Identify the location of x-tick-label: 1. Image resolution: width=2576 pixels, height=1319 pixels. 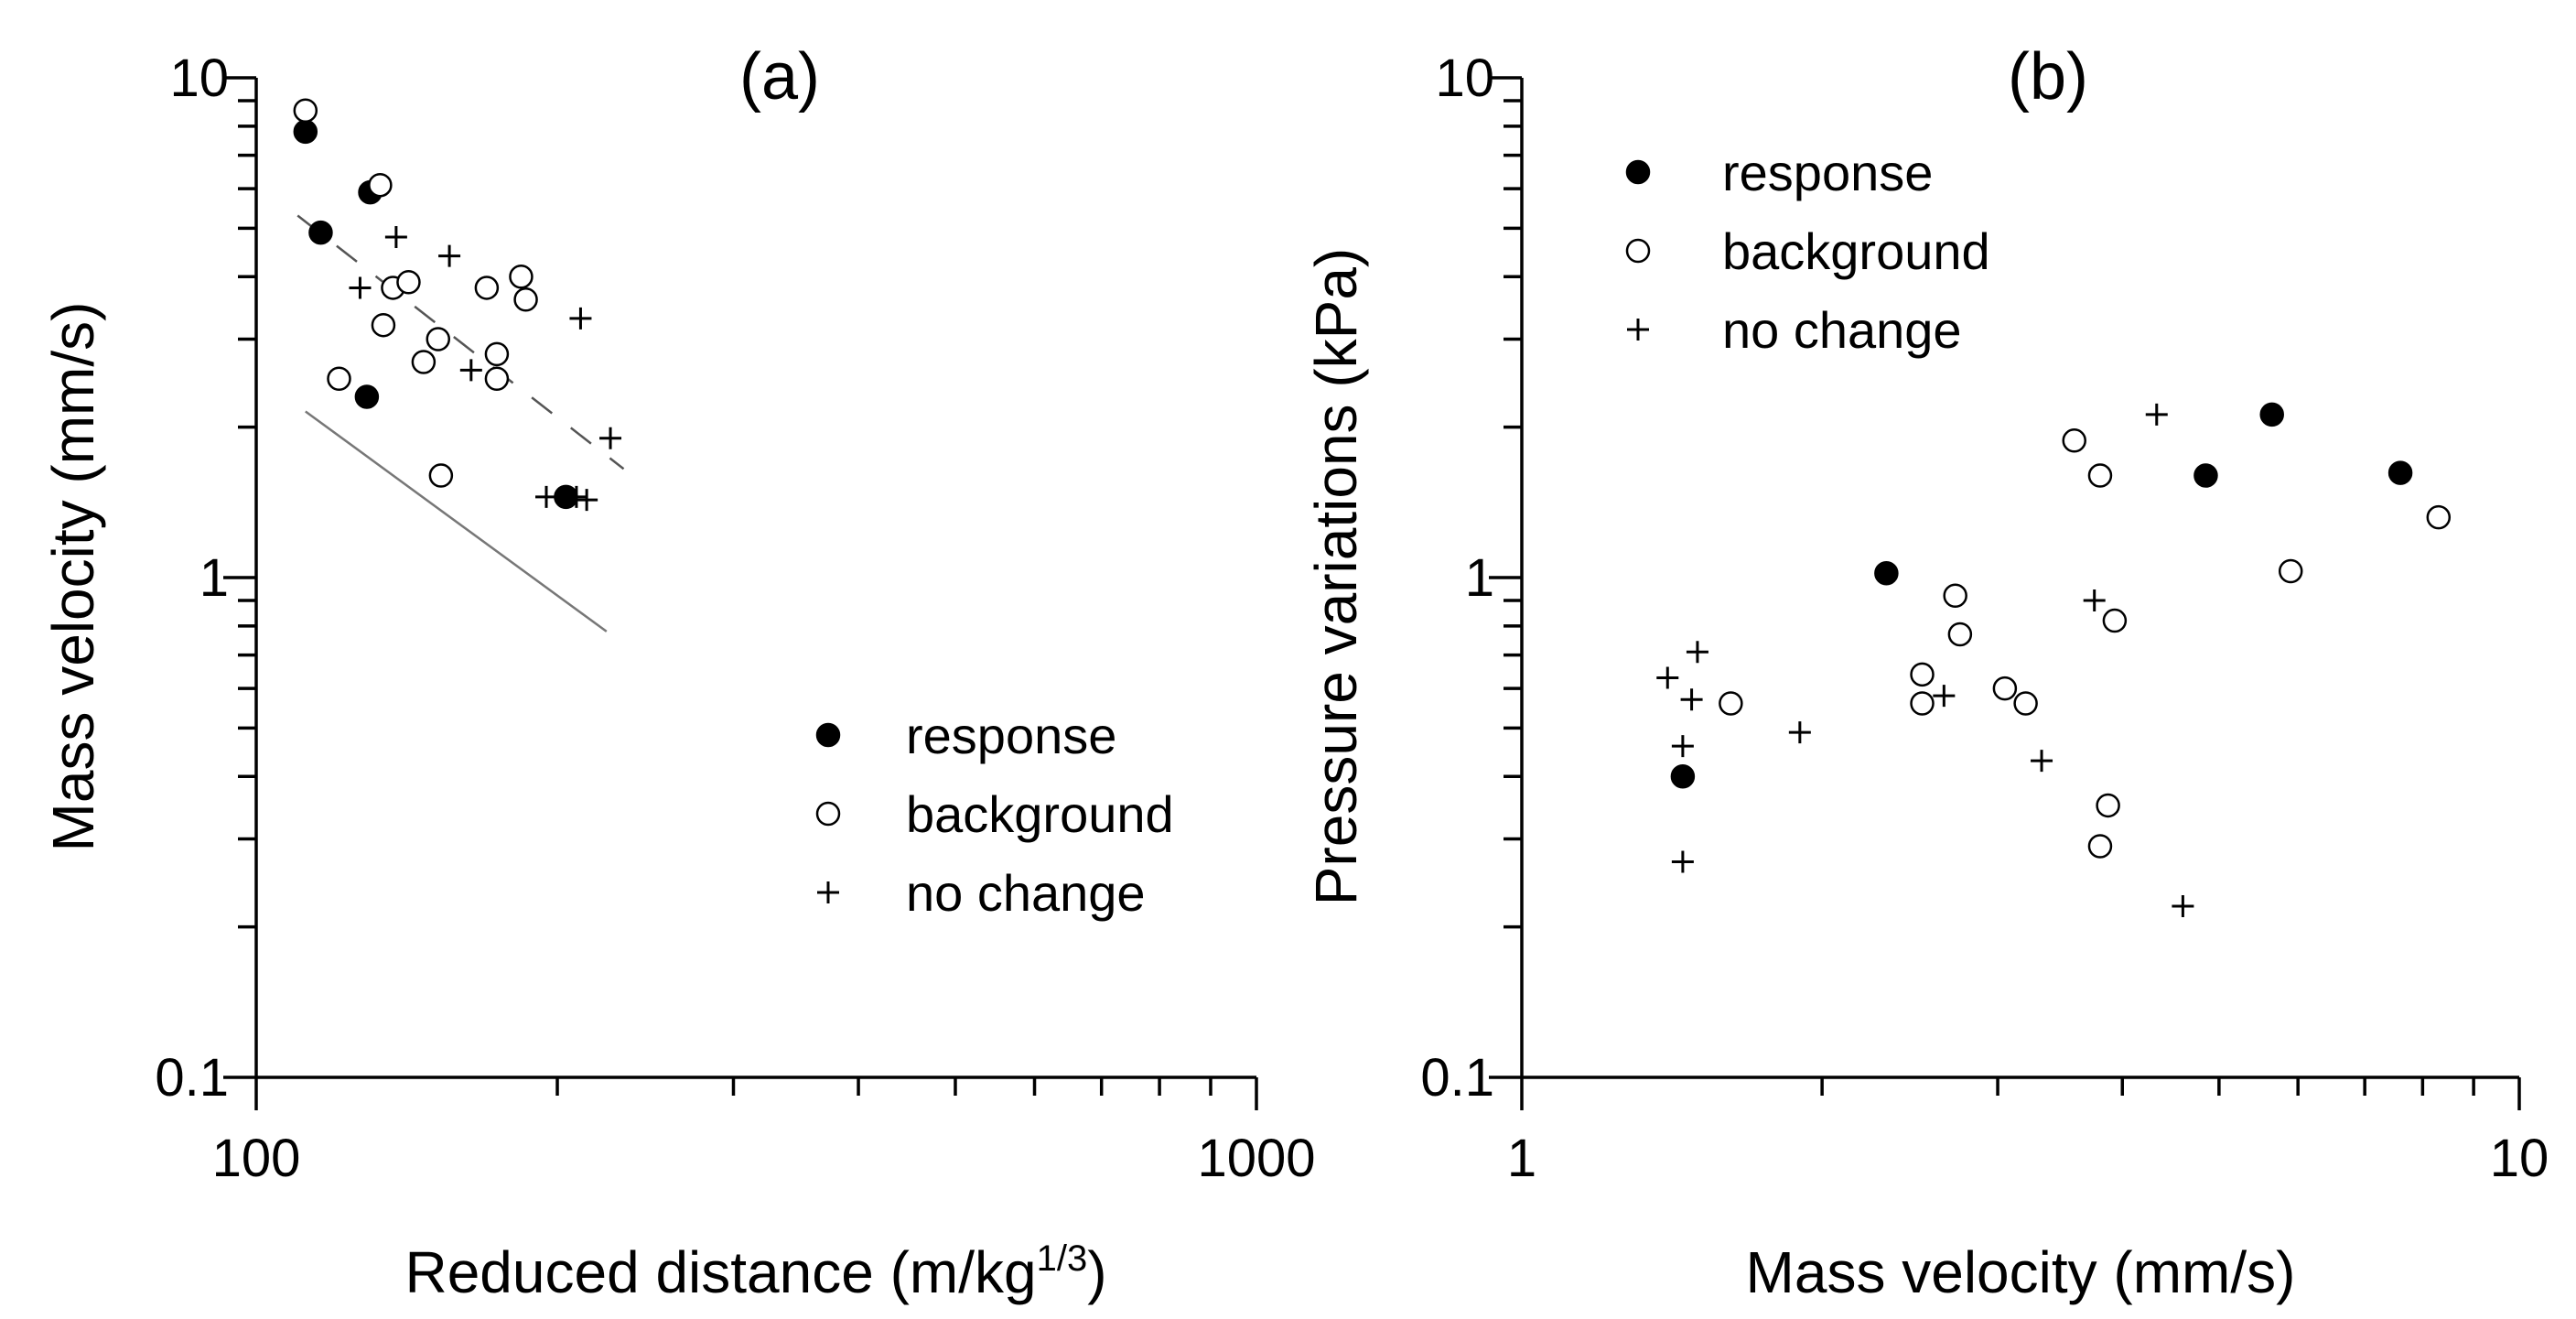
(1521, 1158).